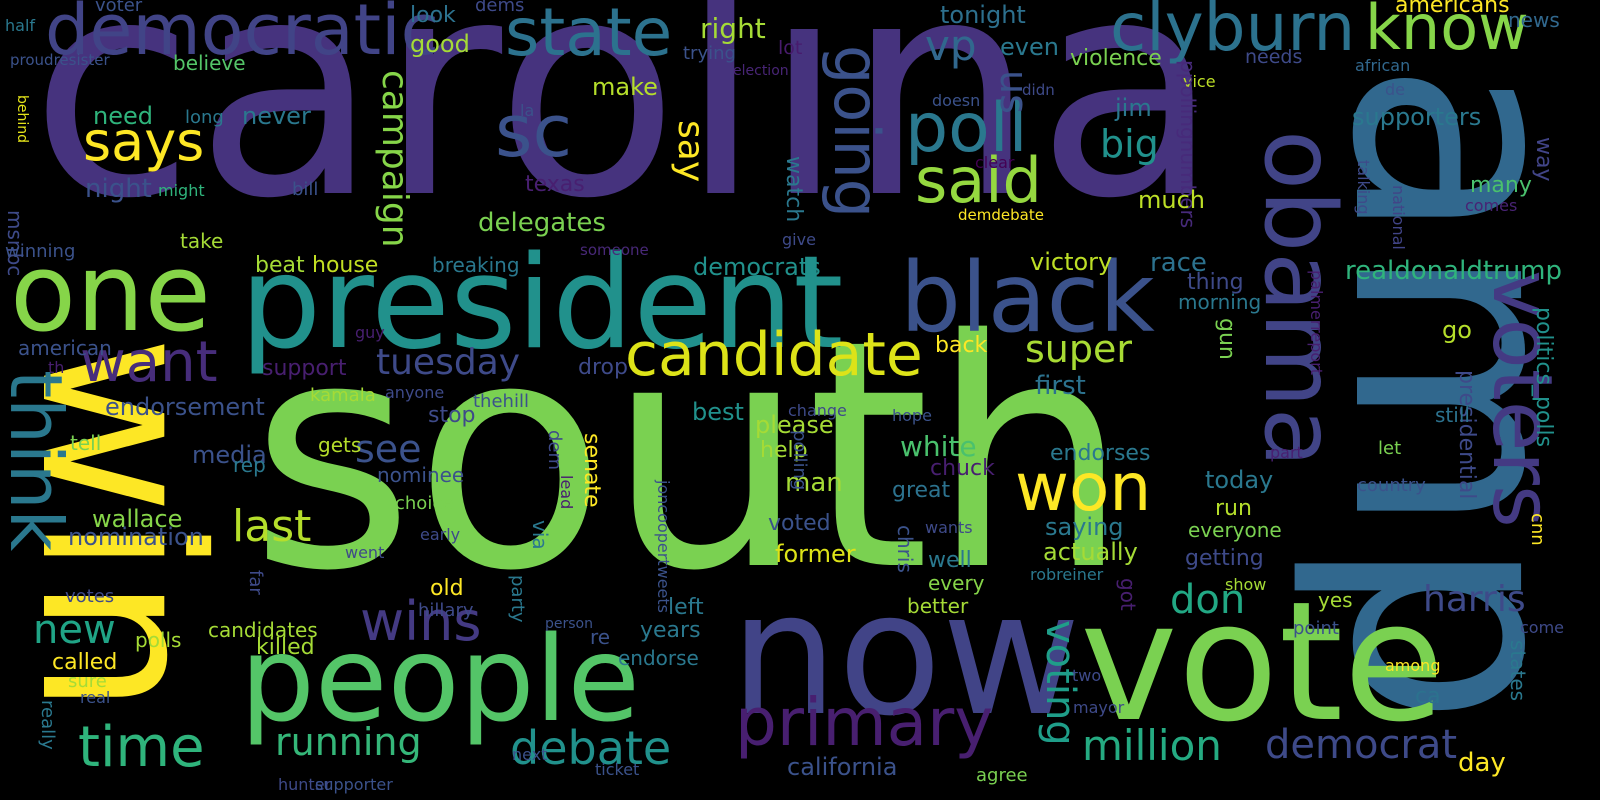 The height and width of the screenshot is (800, 1600). I want to click on word-every: every, so click(956, 583).